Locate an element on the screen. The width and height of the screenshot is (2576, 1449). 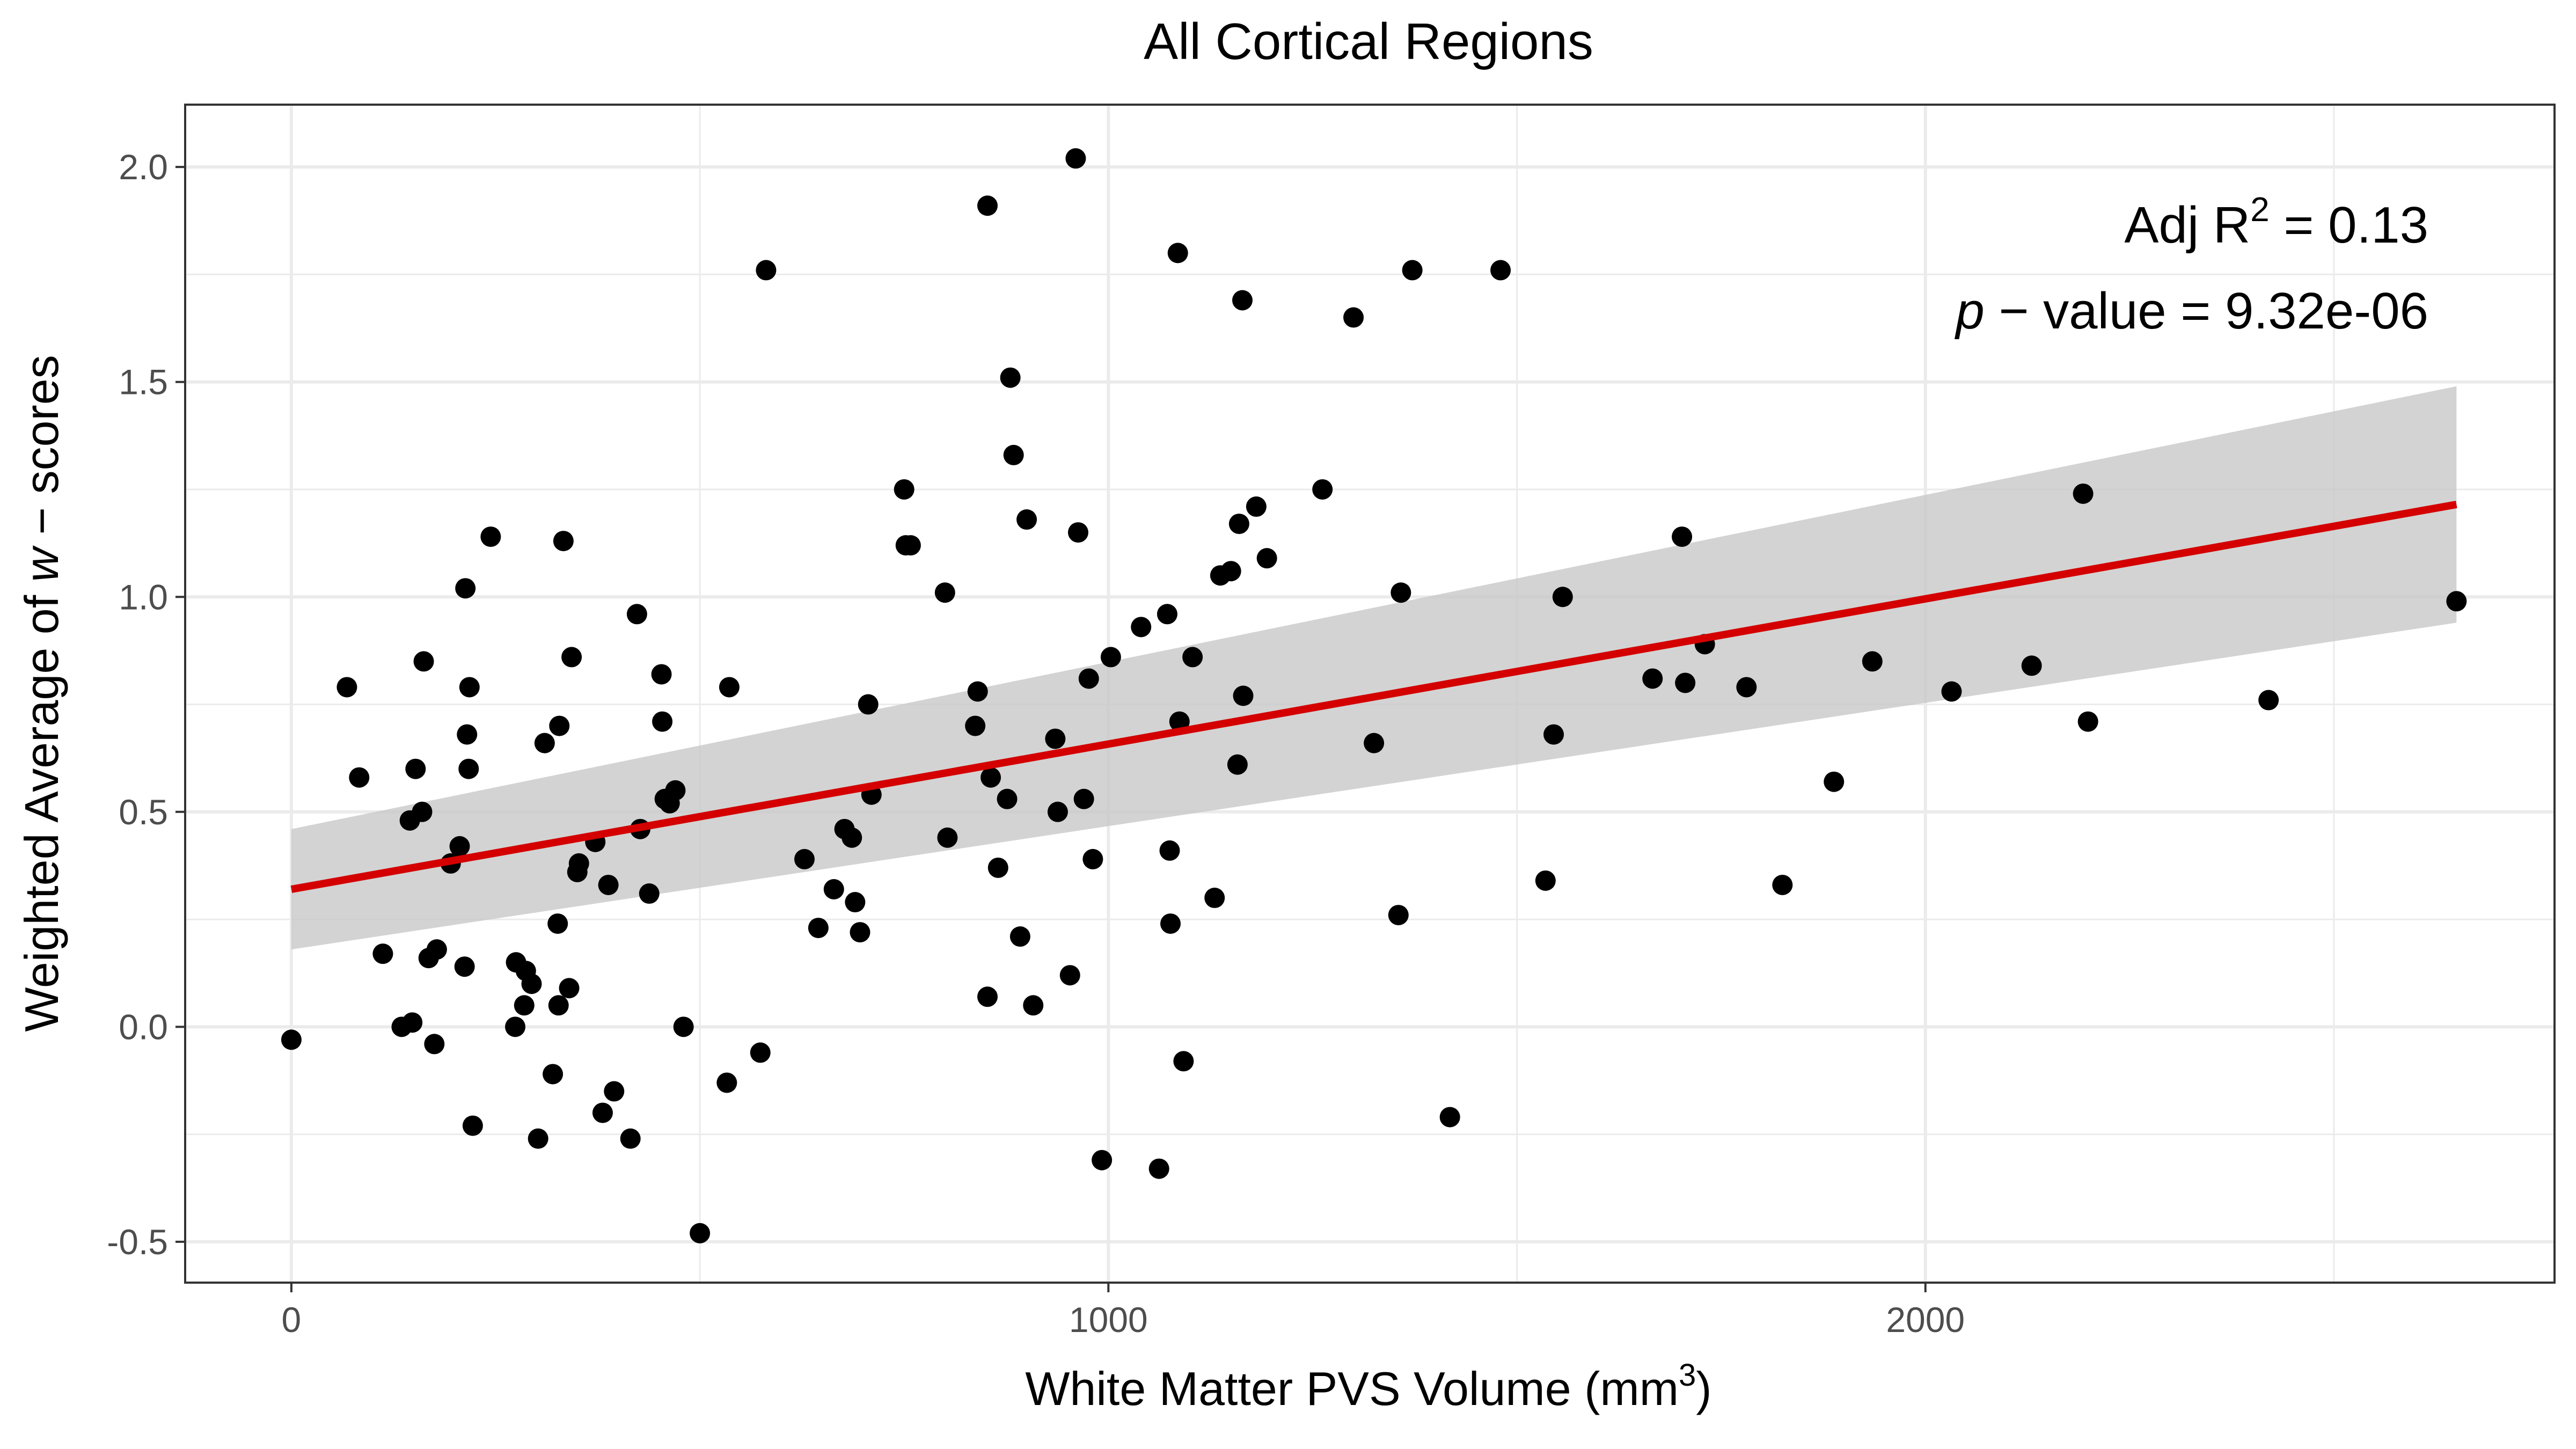
y-axis: -0.5 0.0 0.5 1.0 1.5 2.0 is located at coordinates (146, 704).